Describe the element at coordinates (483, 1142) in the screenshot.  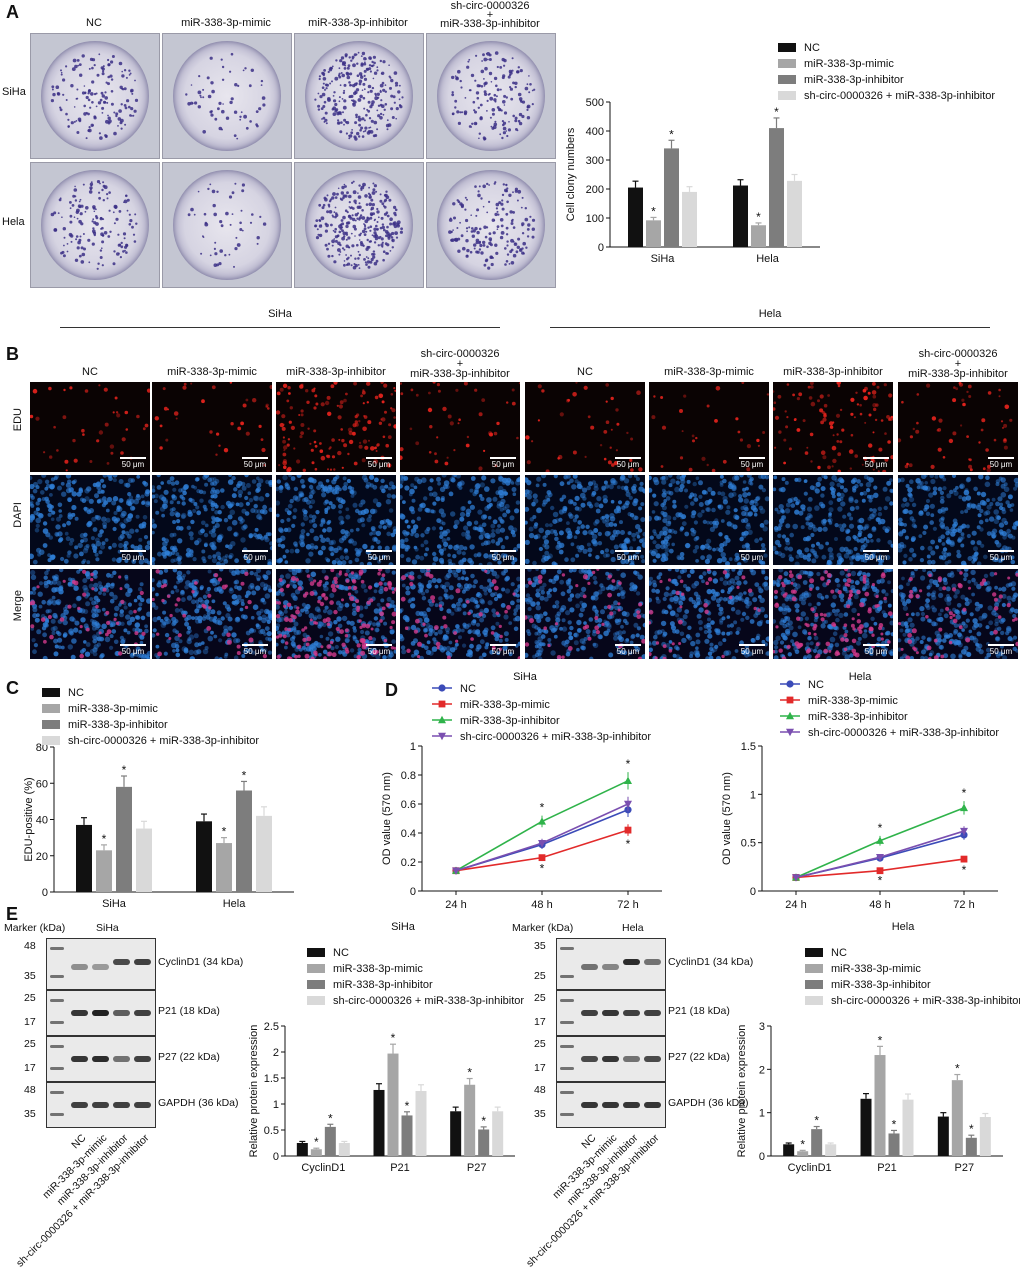
I see `bar-p27-mir-338-3p-inhibitor` at that location.